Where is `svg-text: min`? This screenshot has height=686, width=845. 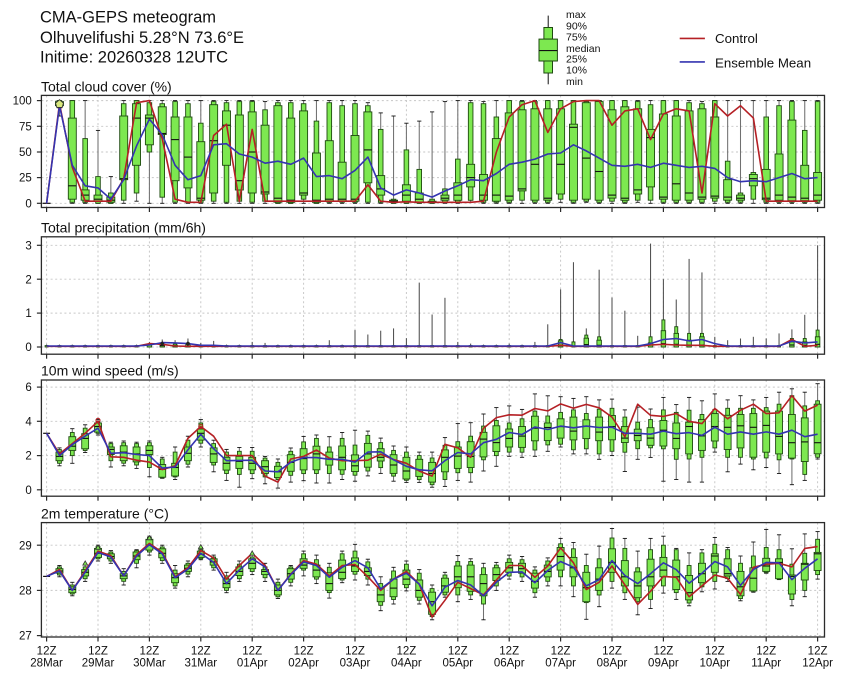
svg-text: min is located at coordinates (574, 82).